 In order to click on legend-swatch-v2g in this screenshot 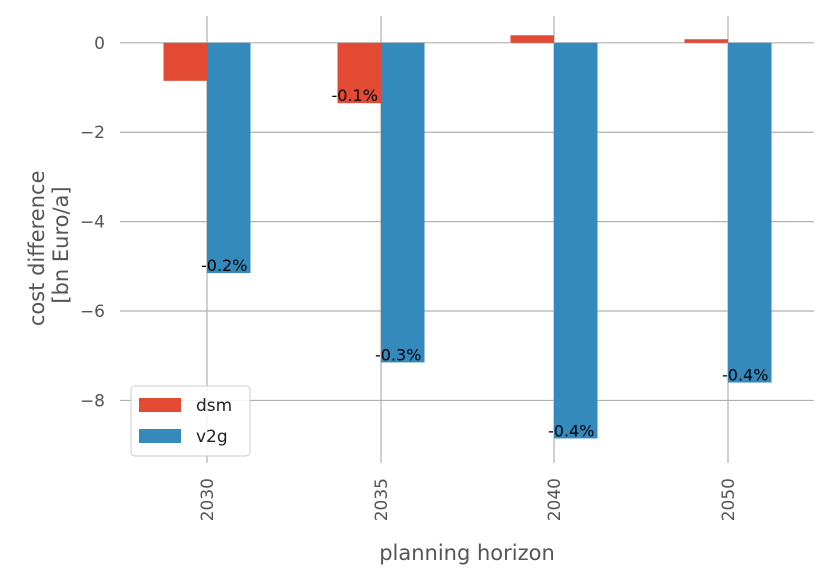, I will do `click(160, 436)`.